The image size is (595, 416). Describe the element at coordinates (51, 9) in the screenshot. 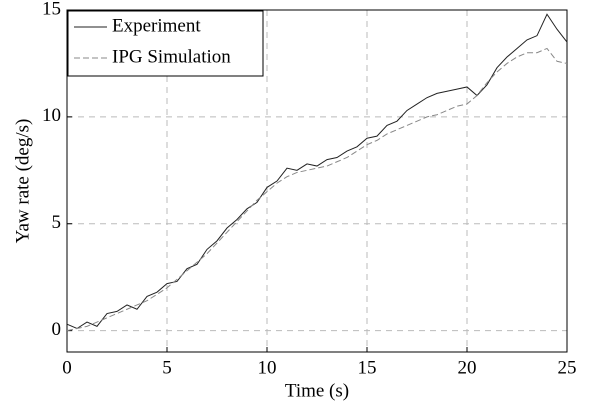

I see `y-tick-label: 15` at that location.